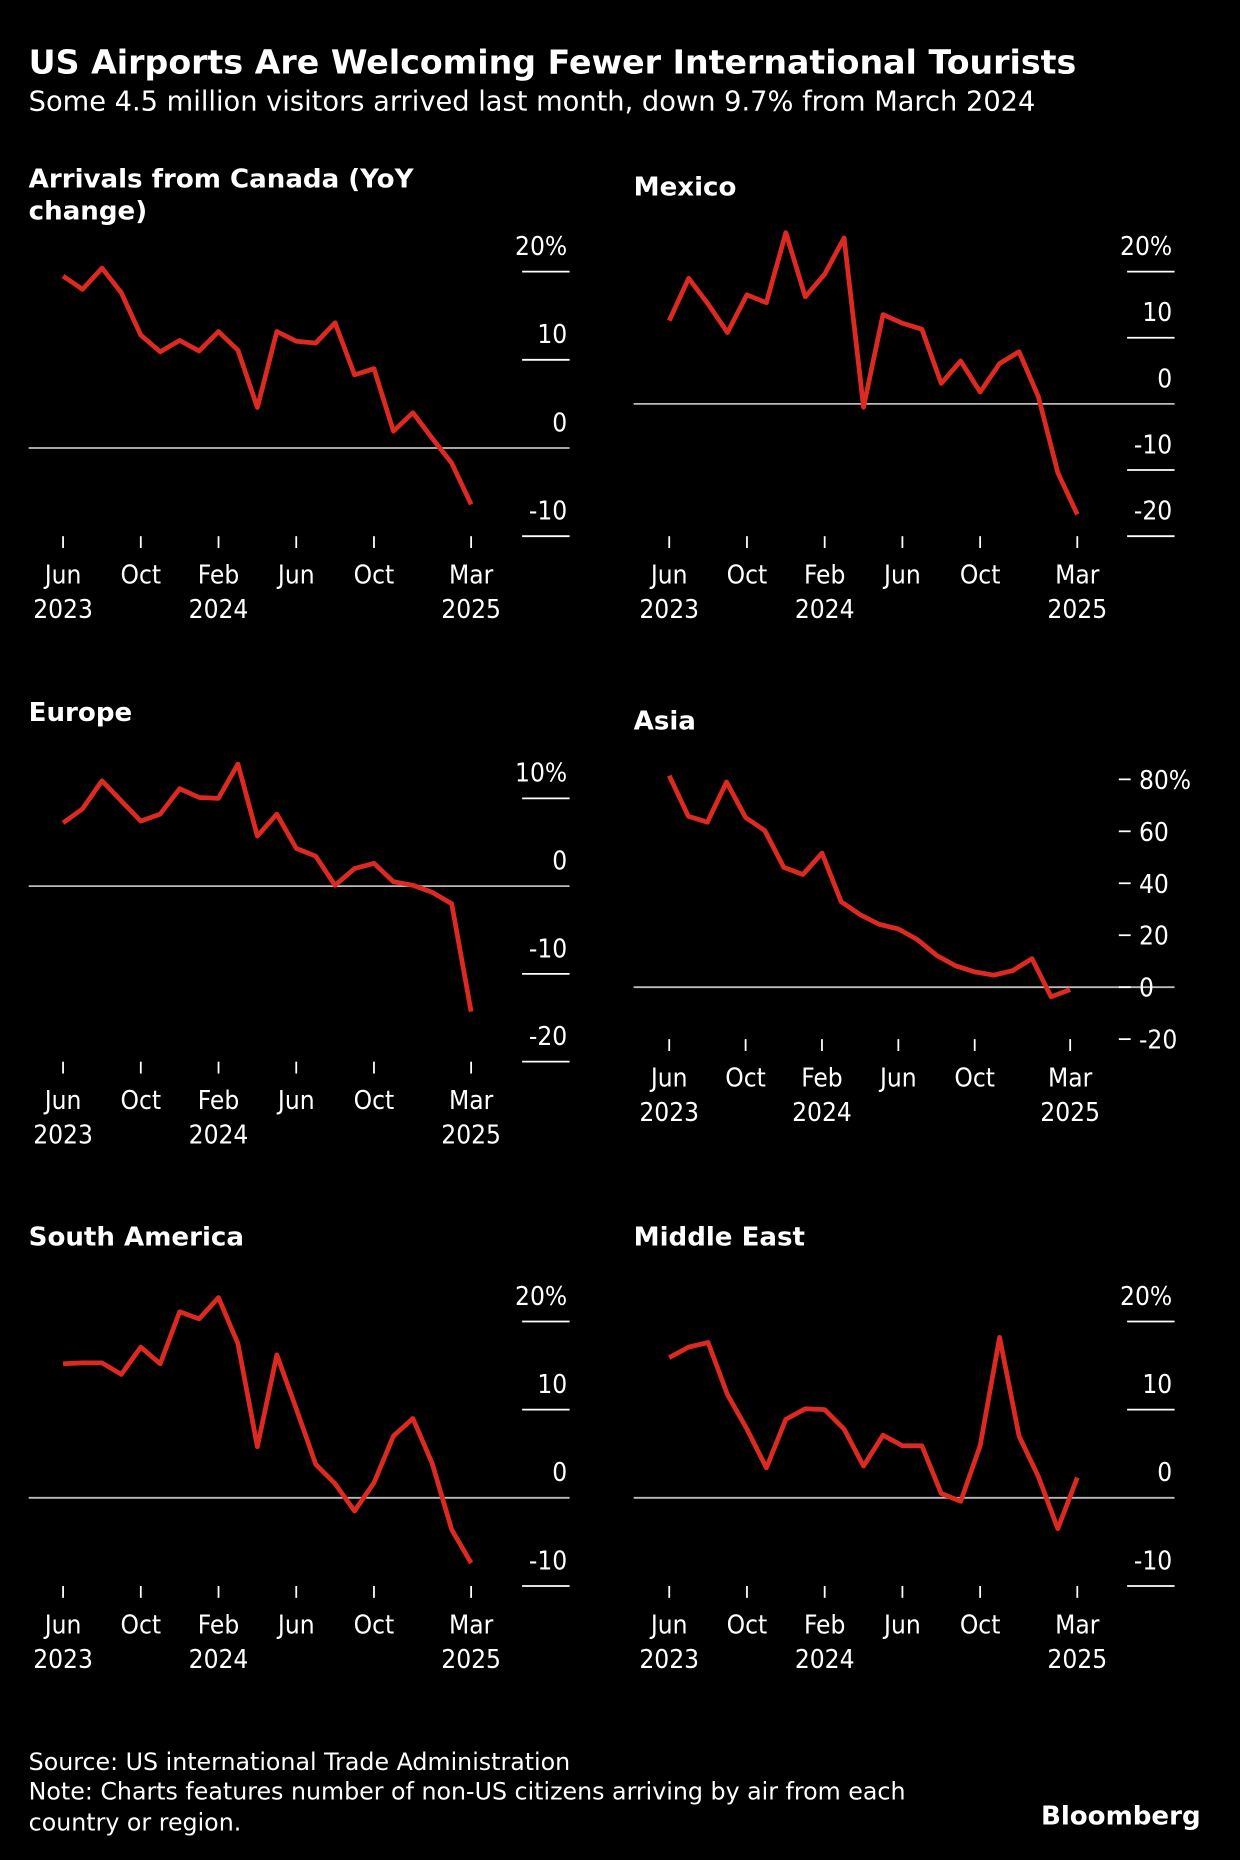  Describe the element at coordinates (1154, 885) in the screenshot. I see `y-tick-label: 40` at that location.